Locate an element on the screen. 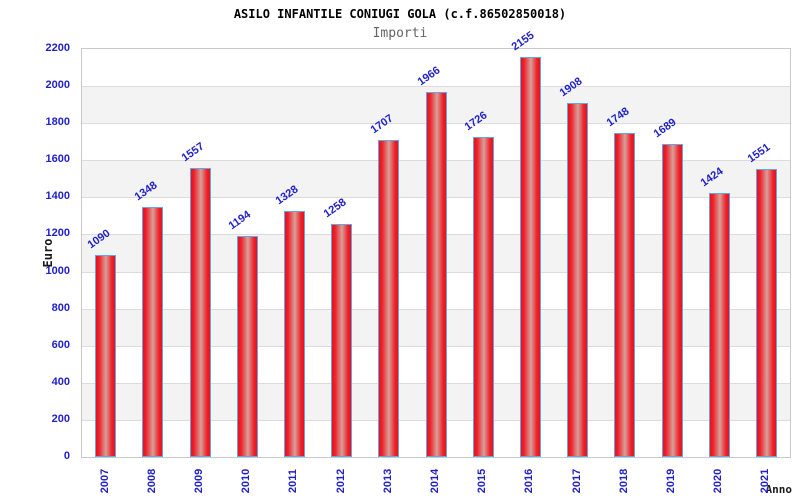  y-tick-label: 200 is located at coordinates (60, 418).